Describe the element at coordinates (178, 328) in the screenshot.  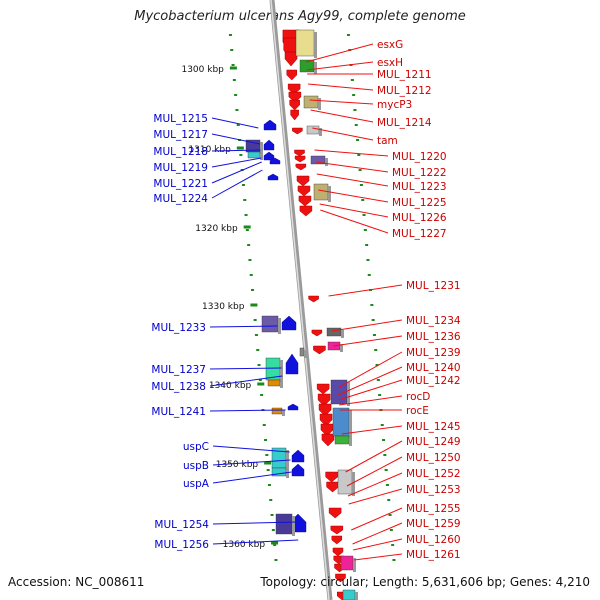
I see `left-gene-label: MUL_1233` at that location.